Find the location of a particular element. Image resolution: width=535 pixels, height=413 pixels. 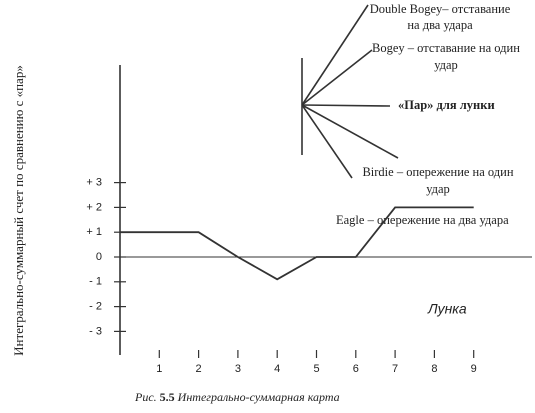

y-tick-label: - 3 is located at coordinates (95, 331).